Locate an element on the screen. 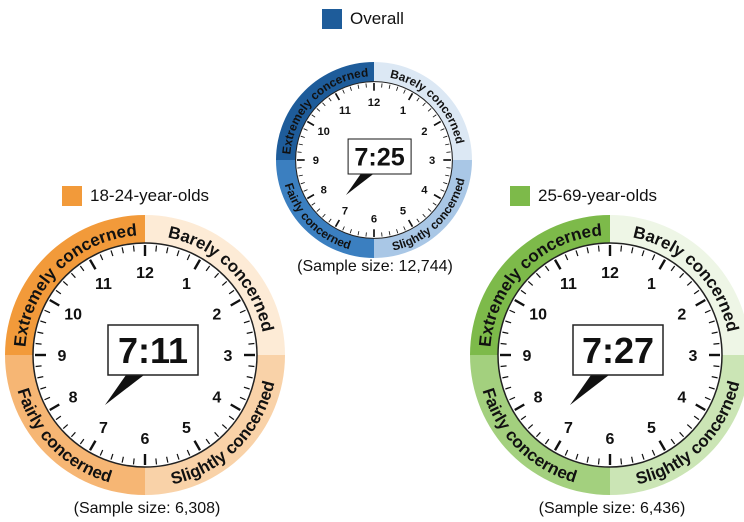 The height and width of the screenshot is (522, 744). clock-number: 9 is located at coordinates (316, 161).